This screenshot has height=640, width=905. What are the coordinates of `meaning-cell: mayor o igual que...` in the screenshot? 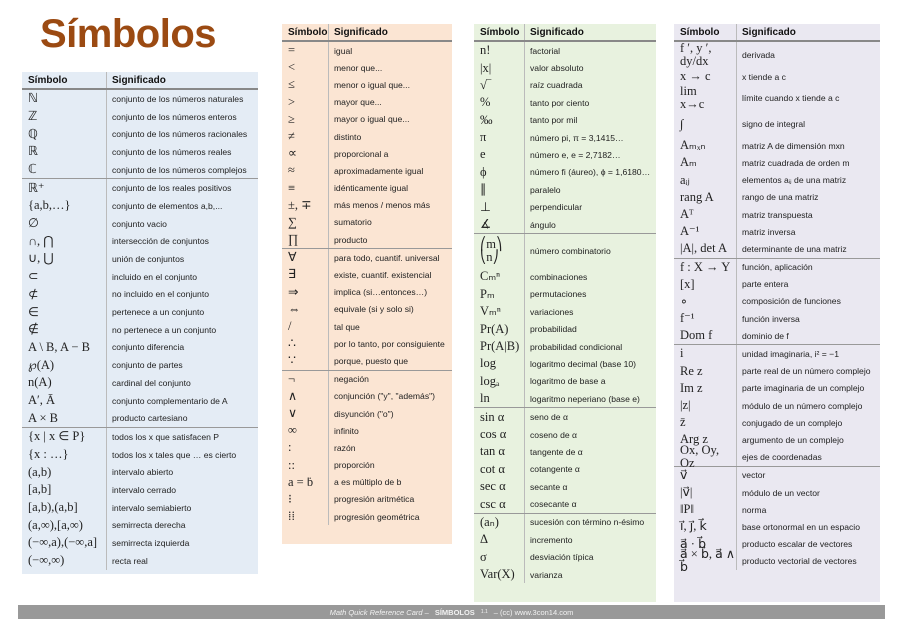 It's located at (390, 119).